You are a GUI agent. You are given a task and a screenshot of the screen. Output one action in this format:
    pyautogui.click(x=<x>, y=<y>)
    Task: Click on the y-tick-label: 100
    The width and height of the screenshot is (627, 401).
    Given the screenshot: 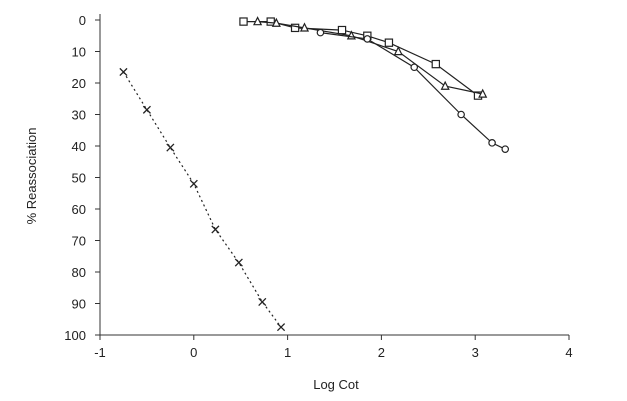 What is the action you would take?
    pyautogui.click(x=75, y=335)
    